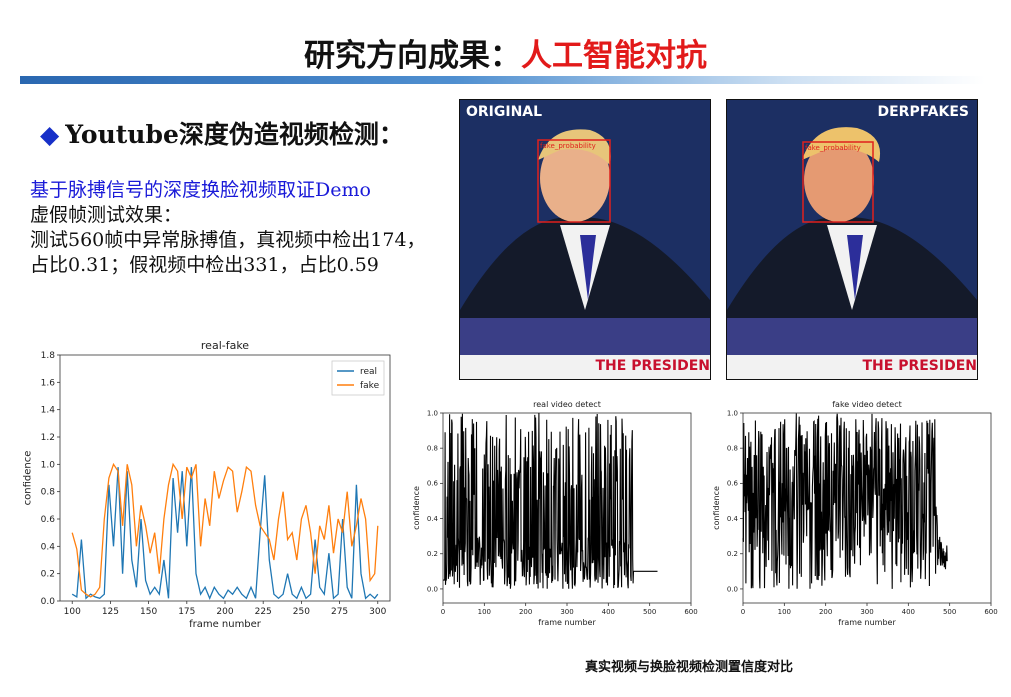 This screenshot has width=1011, height=697. I want to click on series-line-fake, so click(225, 530).